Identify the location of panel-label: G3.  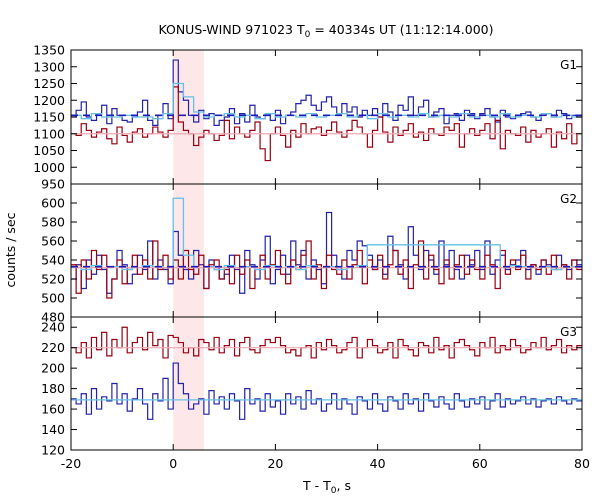
(568, 332).